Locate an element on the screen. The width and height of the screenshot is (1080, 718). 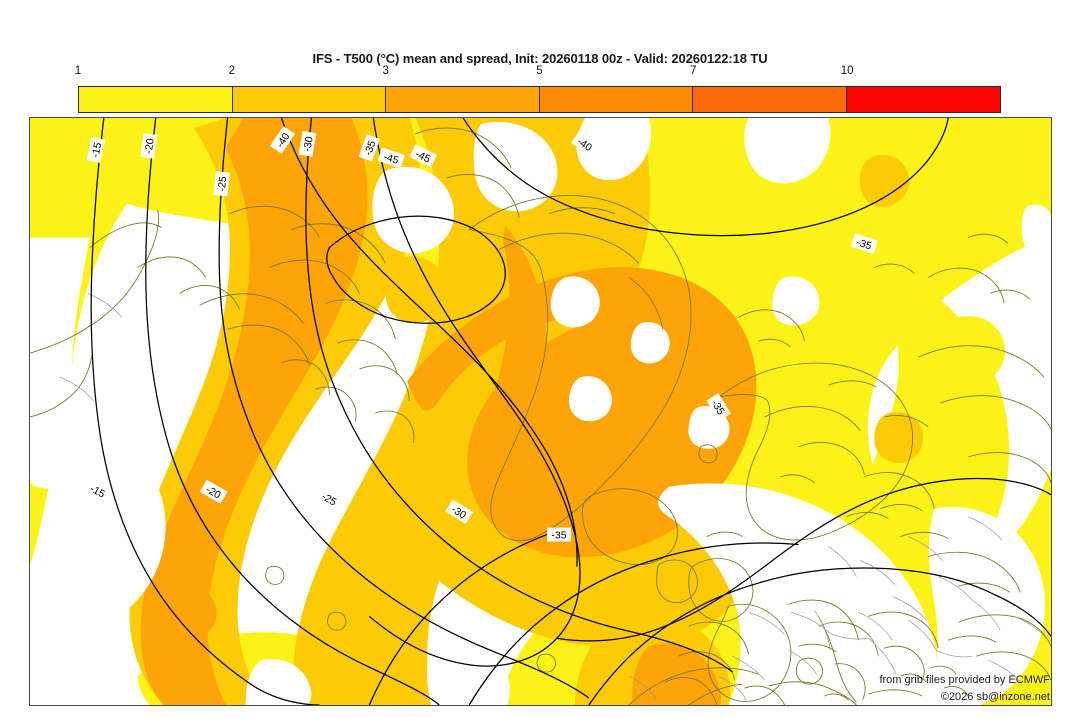
colorbar-gradient is located at coordinates (539, 99).